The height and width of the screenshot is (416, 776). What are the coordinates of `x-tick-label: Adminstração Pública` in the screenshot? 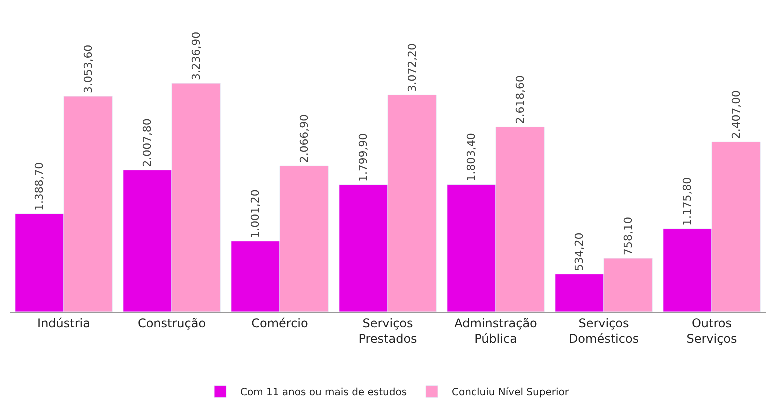 It's located at (496, 331).